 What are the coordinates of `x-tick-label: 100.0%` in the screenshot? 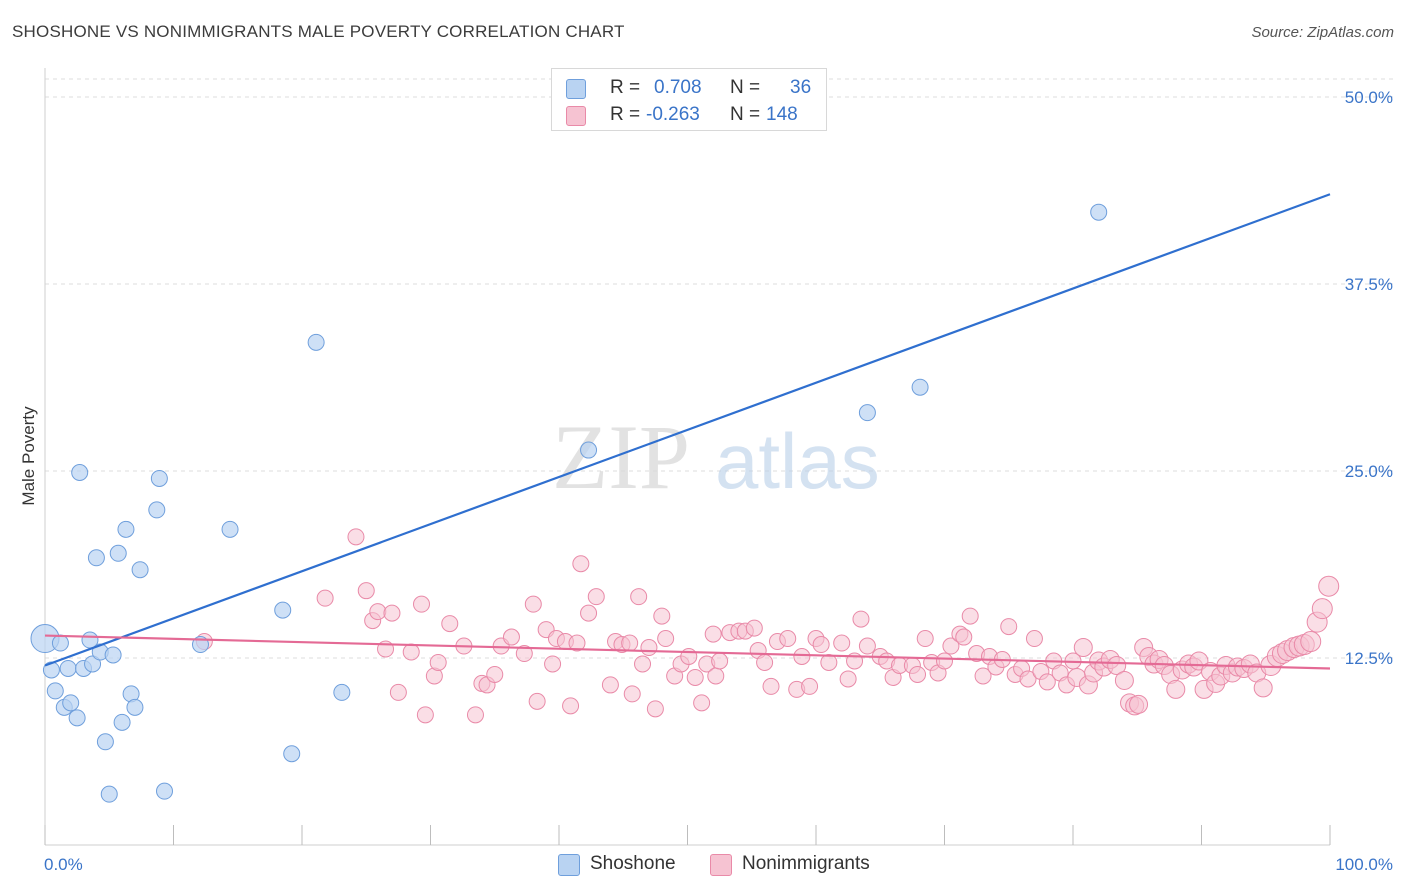 It's located at (1364, 864).